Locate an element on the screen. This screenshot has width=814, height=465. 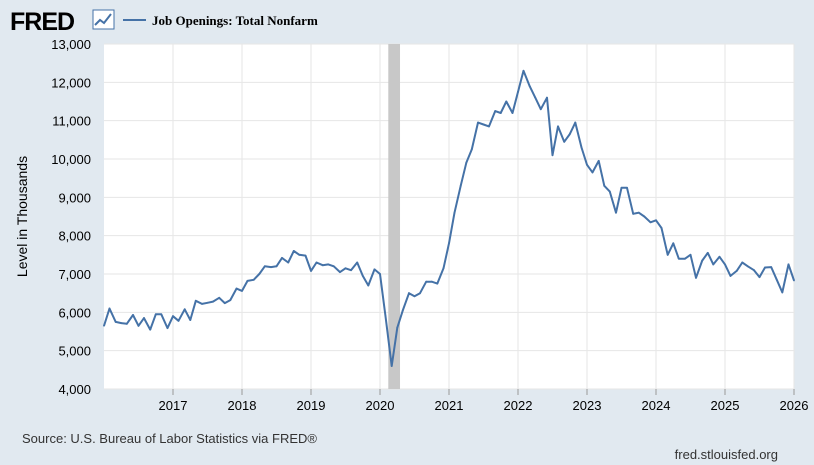
fred-logo: FRED is located at coordinates (42, 22).